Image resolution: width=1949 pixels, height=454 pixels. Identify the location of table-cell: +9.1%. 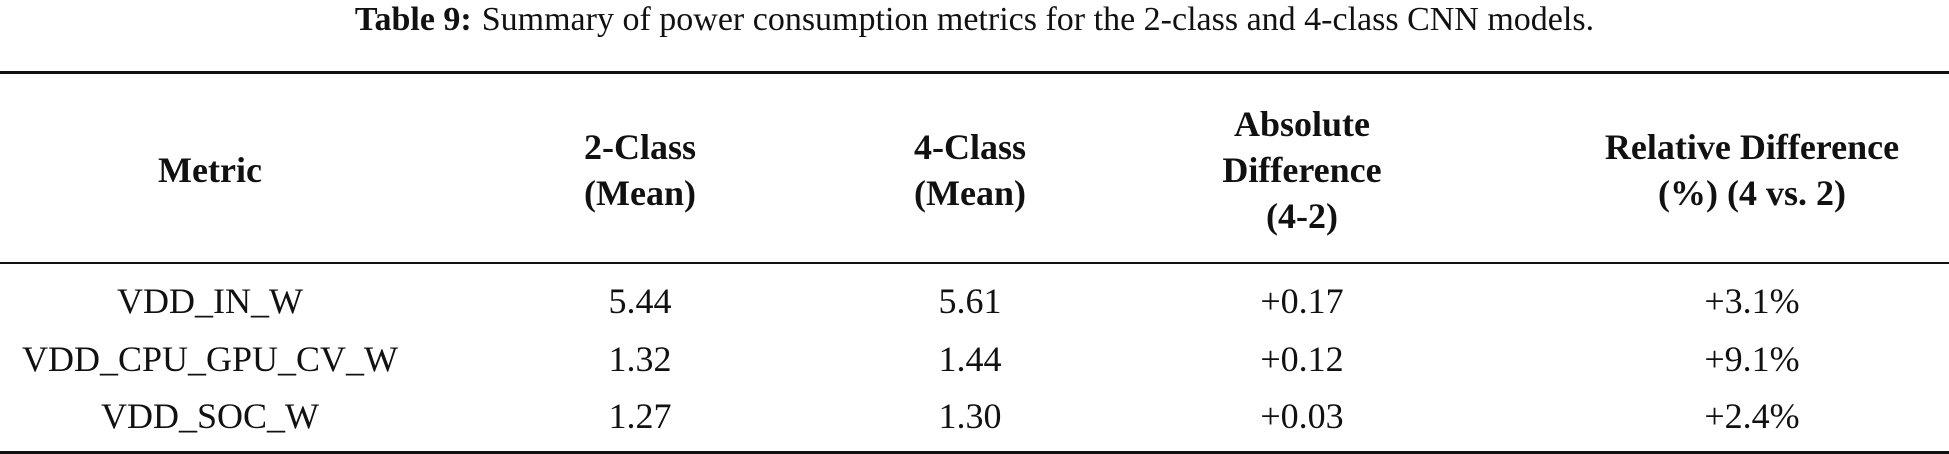
(1752, 359).